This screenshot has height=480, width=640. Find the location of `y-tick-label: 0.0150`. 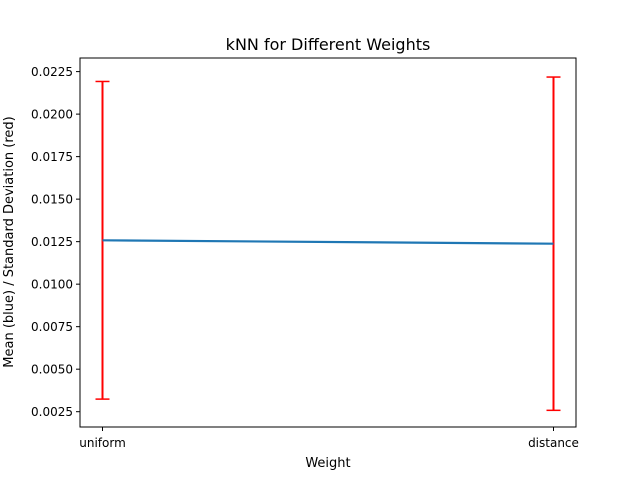

y-tick-label: 0.0150 is located at coordinates (52, 200).